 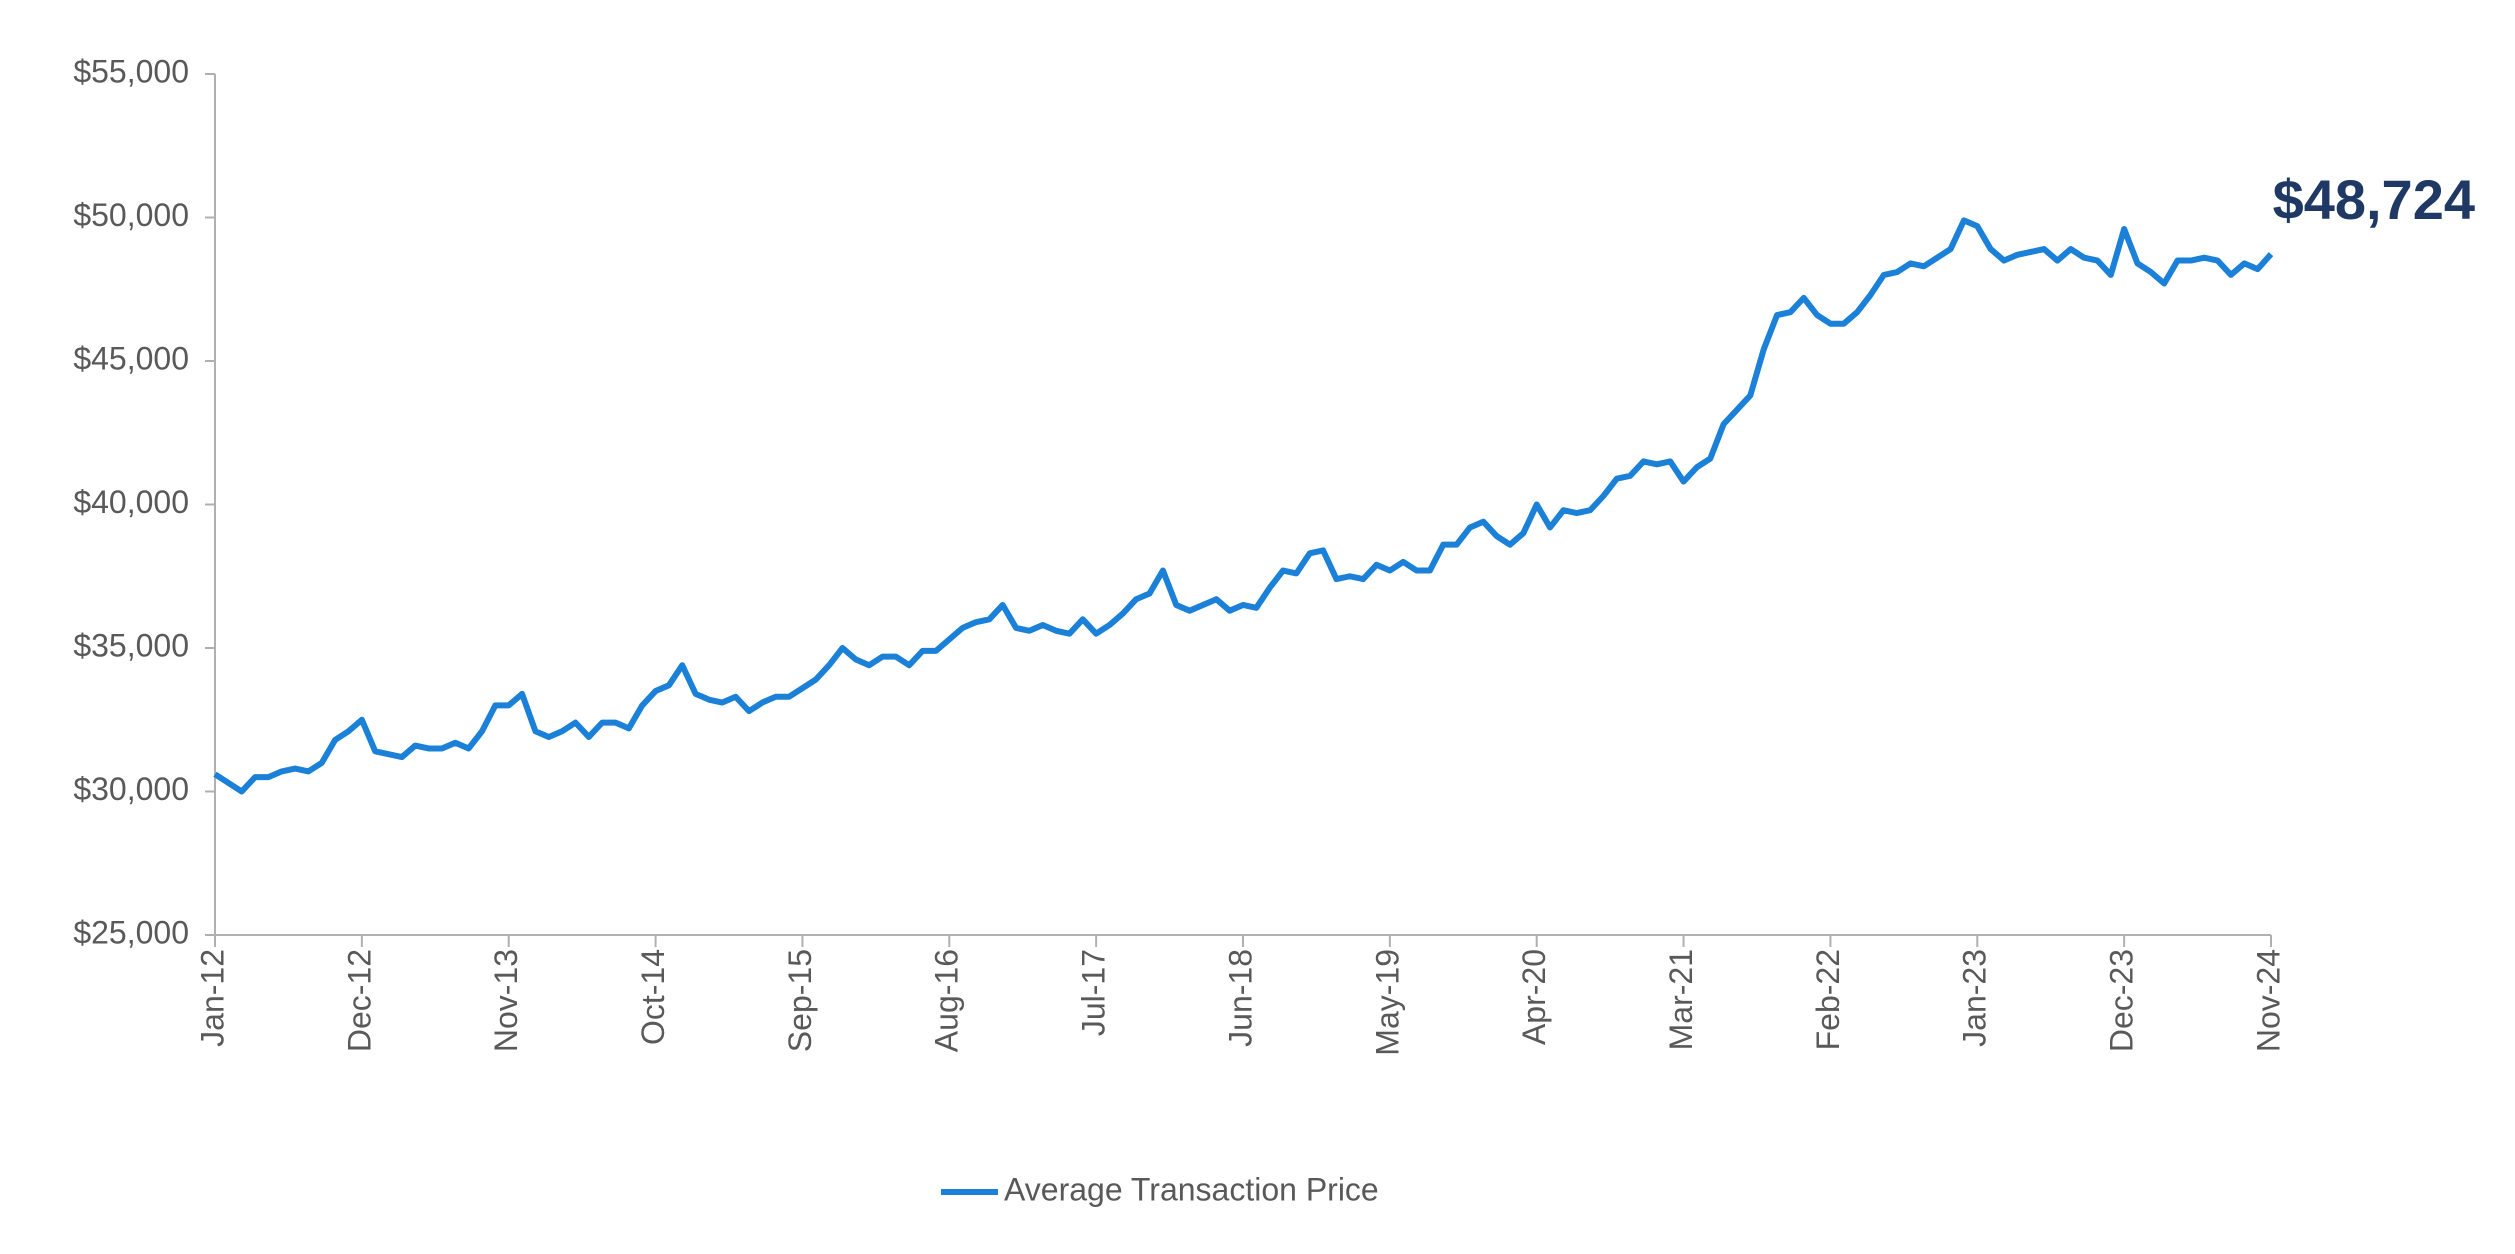 I want to click on y-tick-label: $55,000, so click(x=131, y=71).